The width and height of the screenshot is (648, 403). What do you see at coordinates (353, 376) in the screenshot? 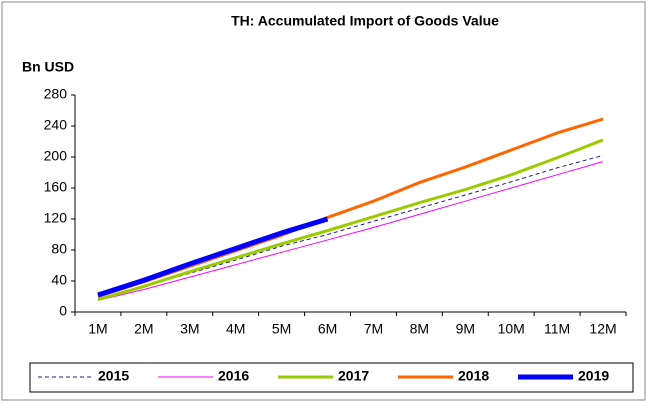
I see `legend-label: 2017` at bounding box center [353, 376].